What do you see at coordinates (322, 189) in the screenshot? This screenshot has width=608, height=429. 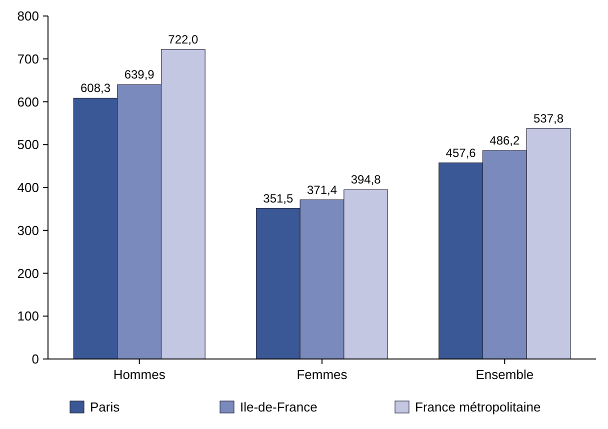 I see `data-label: 371,4` at bounding box center [322, 189].